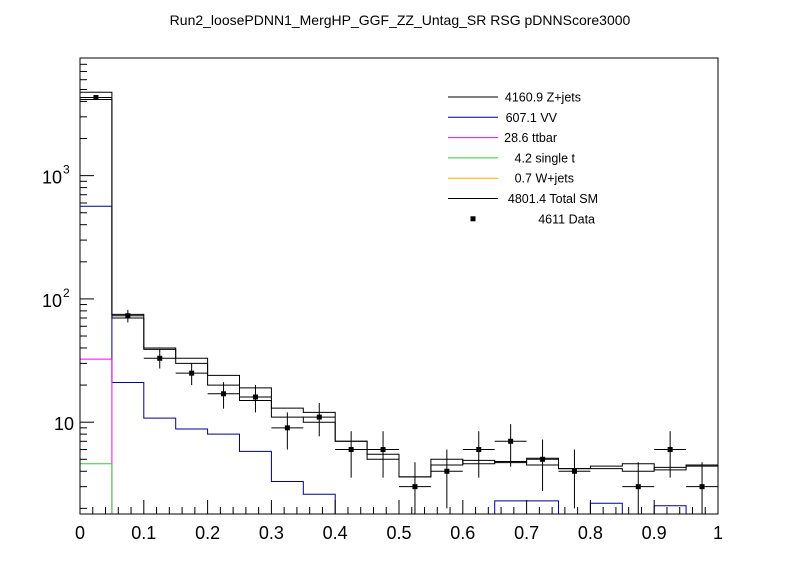 Image resolution: width=798 pixels, height=575 pixels. What do you see at coordinates (512, 158) in the screenshot?
I see `legend-entry: 4.2 single t` at bounding box center [512, 158].